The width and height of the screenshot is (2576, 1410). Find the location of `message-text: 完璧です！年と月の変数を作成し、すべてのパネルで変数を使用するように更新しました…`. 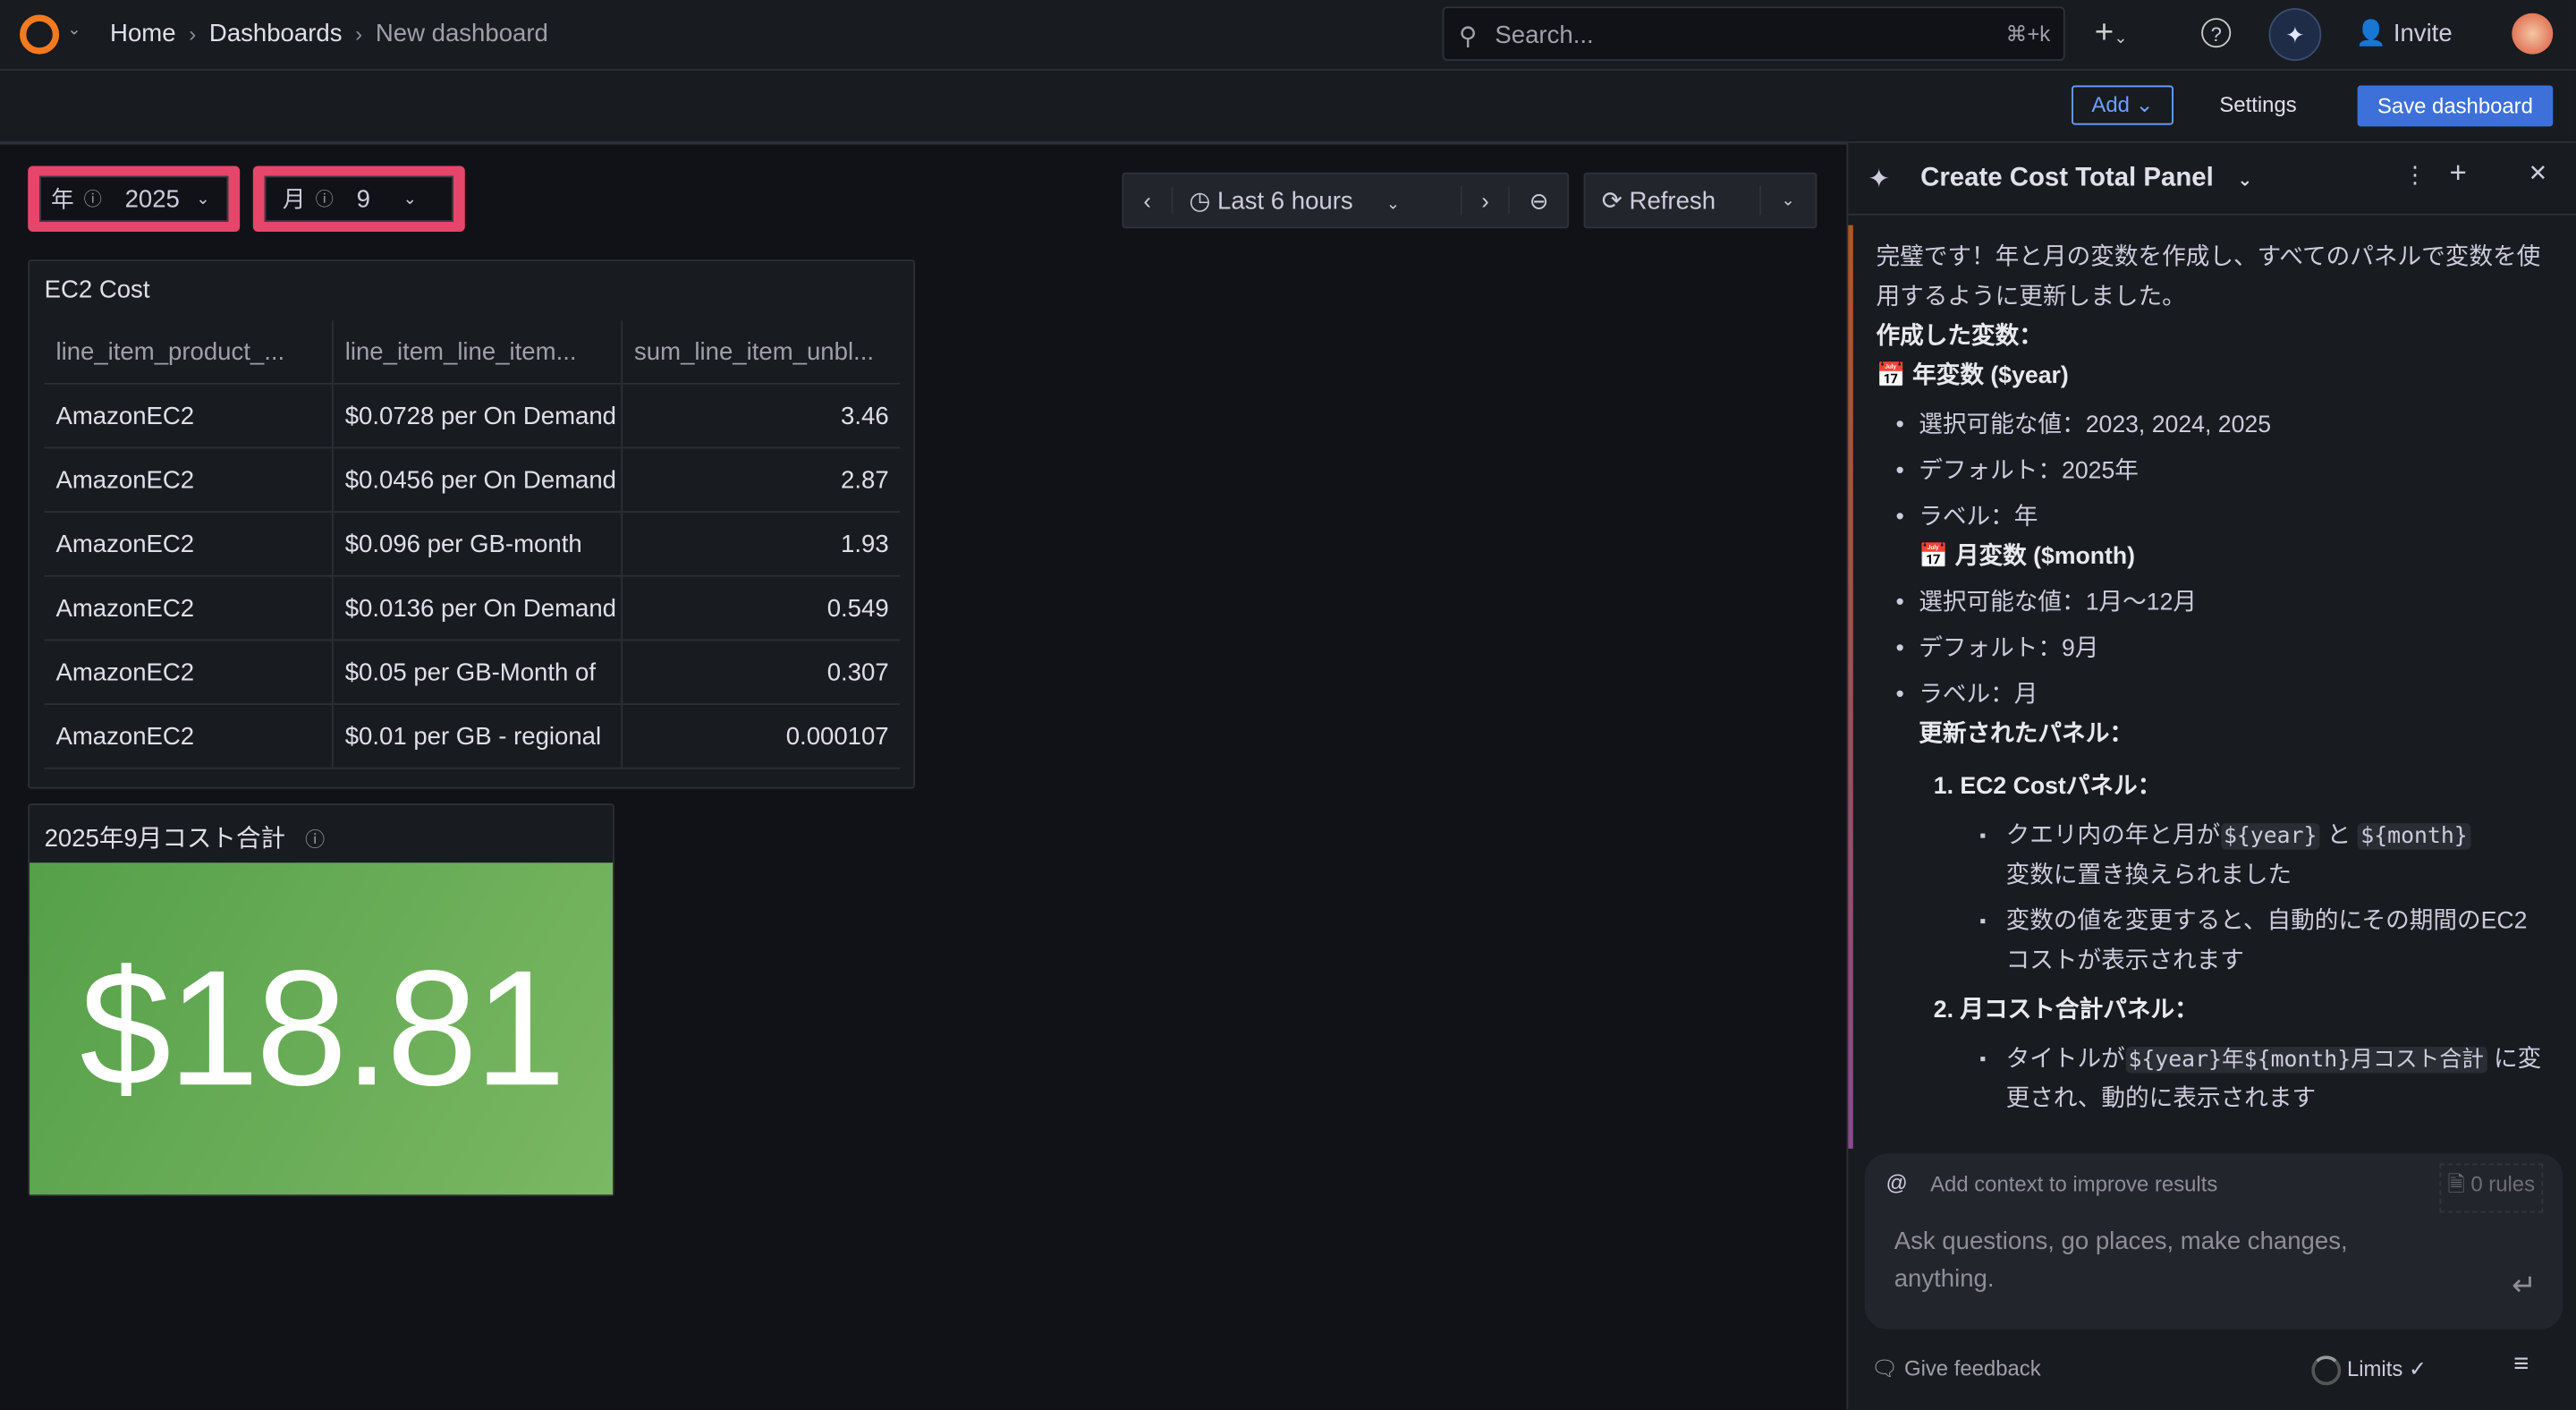

message-text: 完璧です！年と月の変数を作成し、すべてのパネルで変数を使用するように更新しました… is located at coordinates (2208, 277).